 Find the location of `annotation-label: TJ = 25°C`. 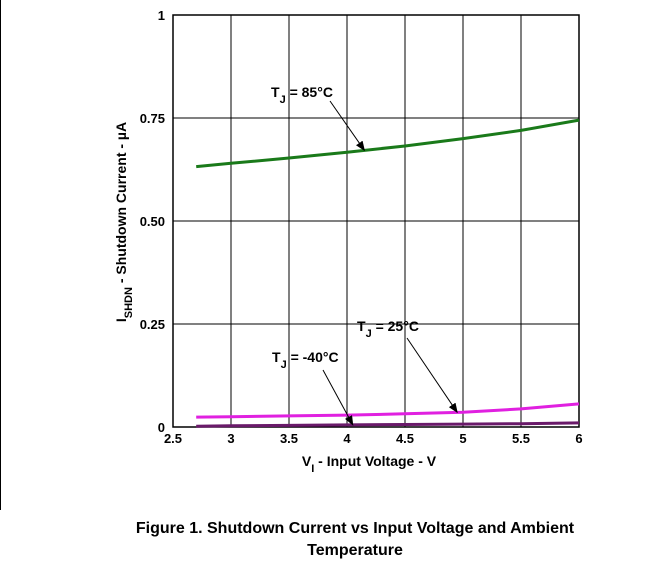

annotation-label: TJ = 25°C is located at coordinates (388, 329).